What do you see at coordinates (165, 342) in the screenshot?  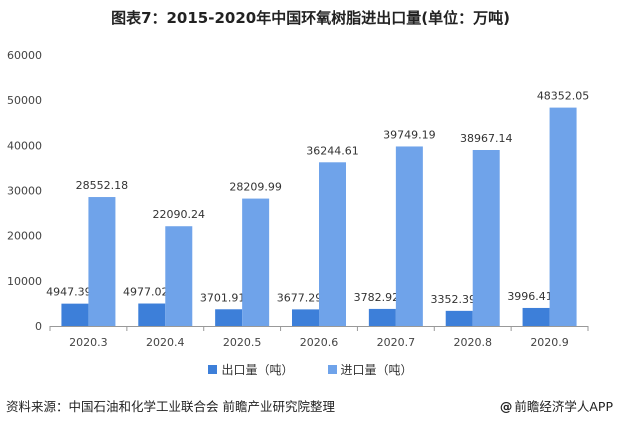 I see `x-tick-label: 2020.4` at bounding box center [165, 342].